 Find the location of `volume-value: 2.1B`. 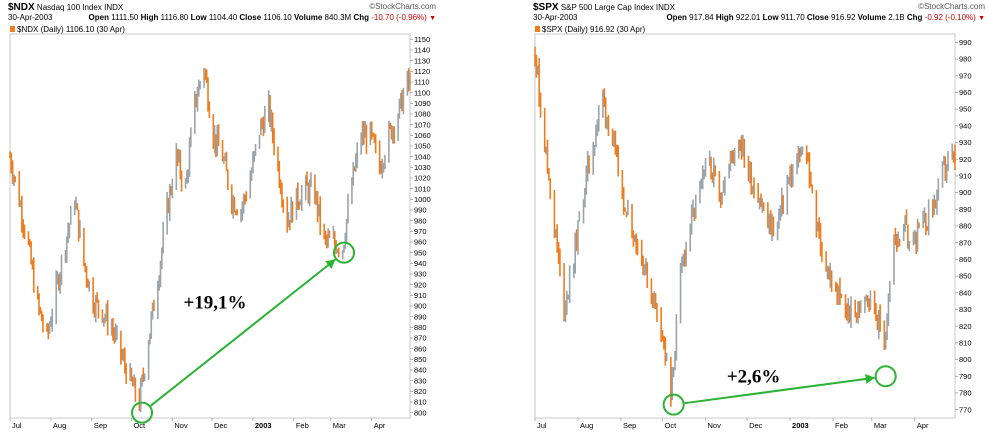

volume-value: 2.1B is located at coordinates (896, 17).